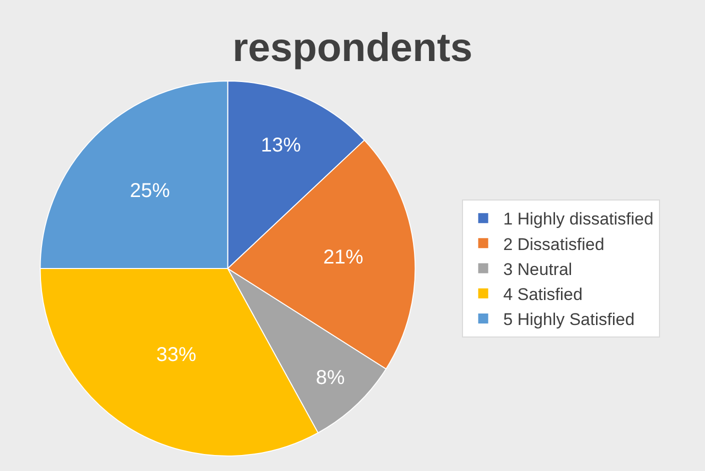  I want to click on data-label: 21%, so click(343, 257).